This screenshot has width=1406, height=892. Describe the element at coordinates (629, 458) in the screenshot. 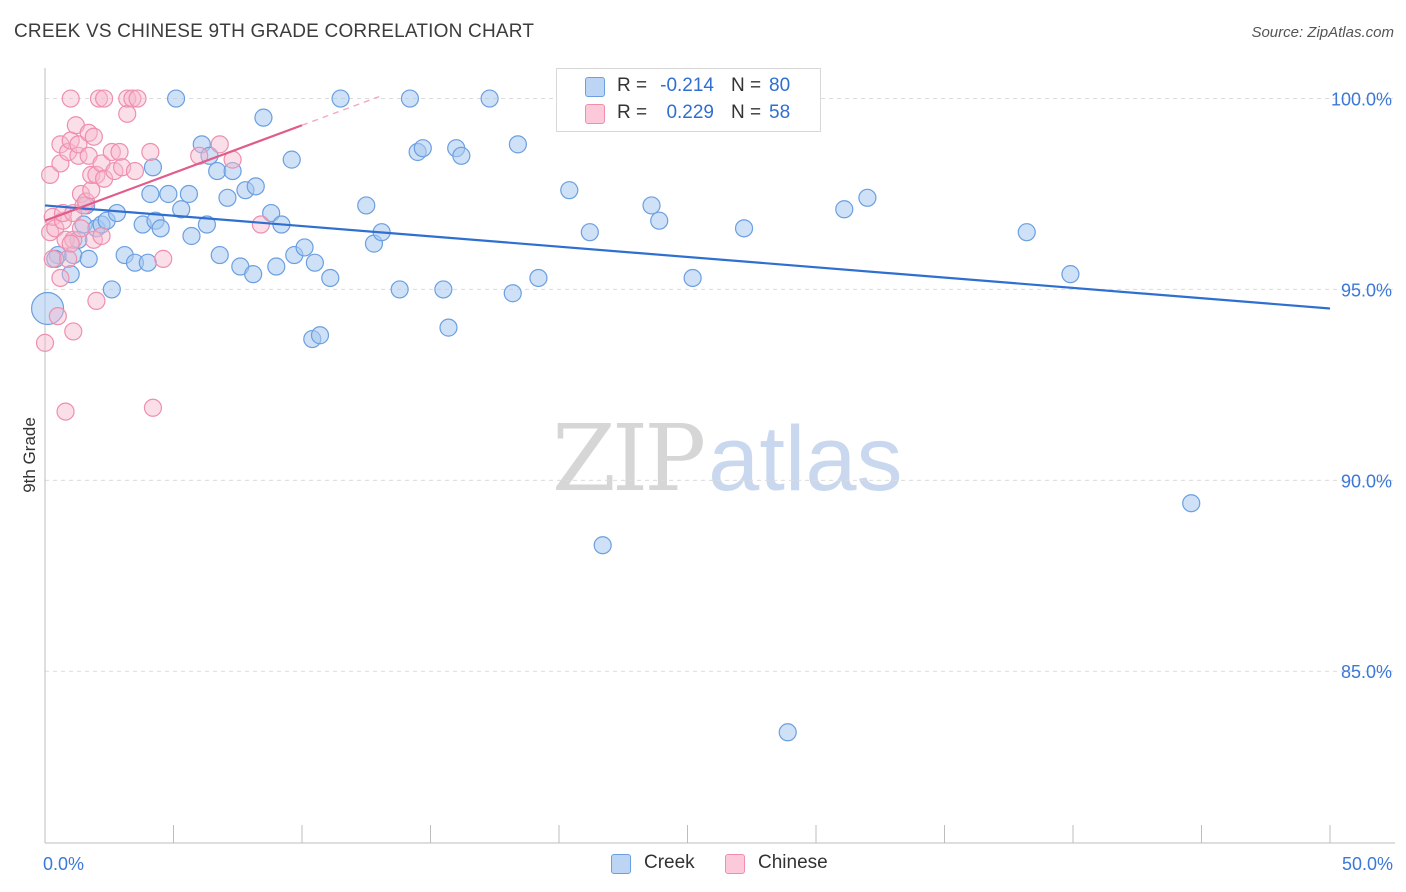

I see `watermark-zip: ZIP` at that location.